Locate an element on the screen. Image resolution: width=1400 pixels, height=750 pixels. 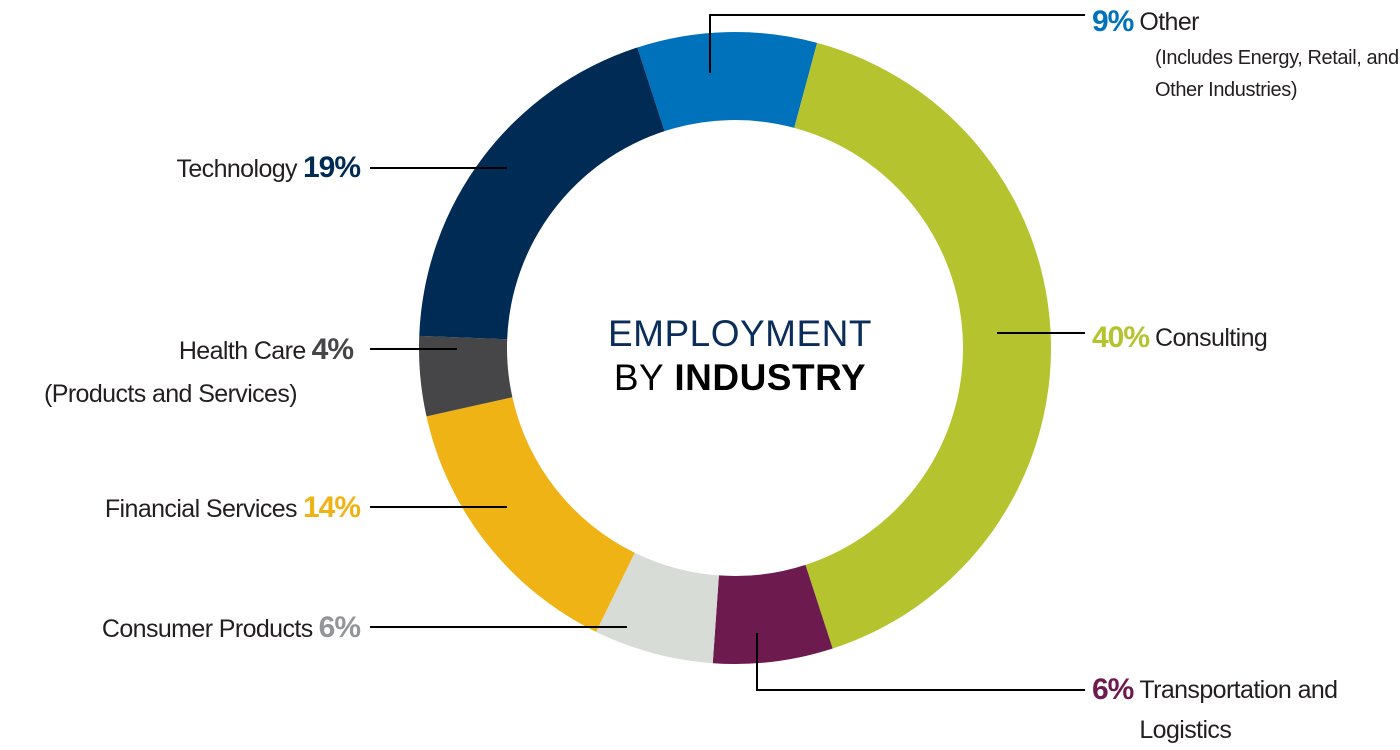
category-label: Consulting is located at coordinates (1211, 338).